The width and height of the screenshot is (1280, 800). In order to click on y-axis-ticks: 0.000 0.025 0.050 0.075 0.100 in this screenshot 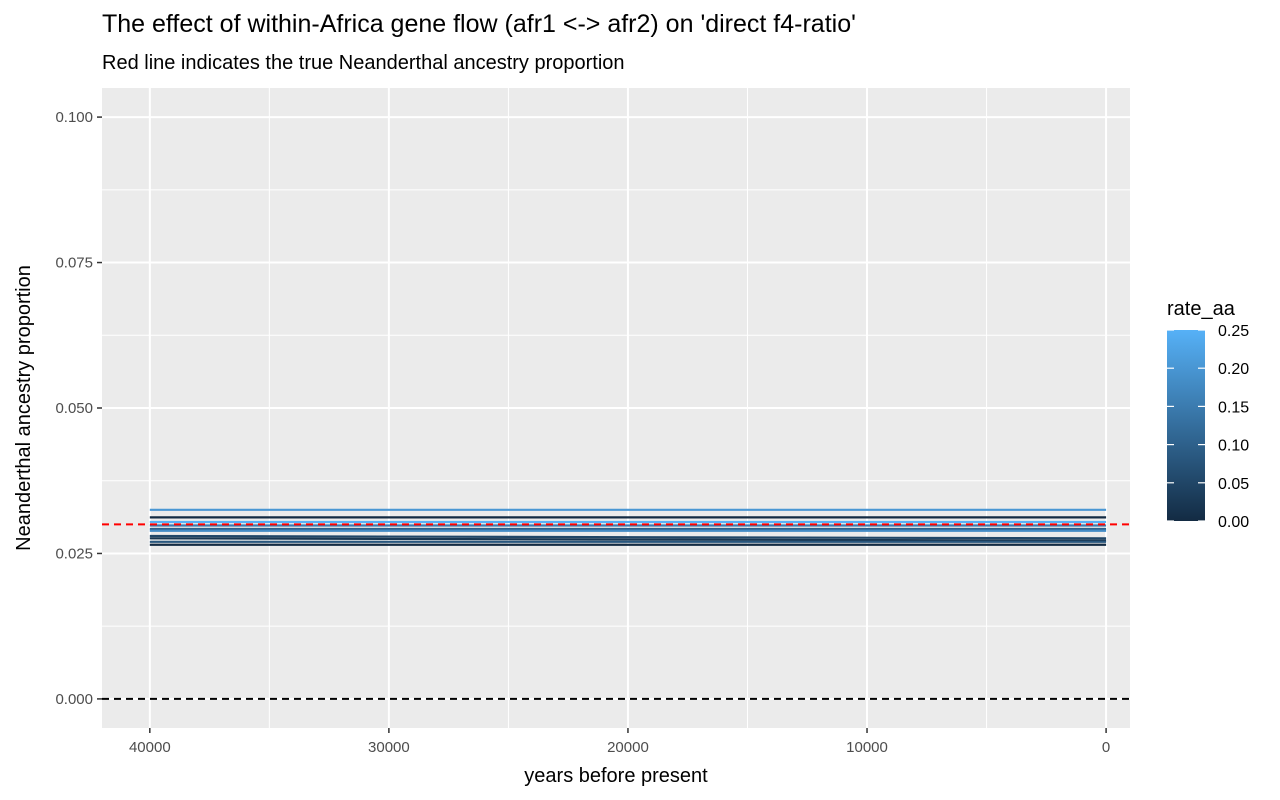, I will do `click(78, 408)`.